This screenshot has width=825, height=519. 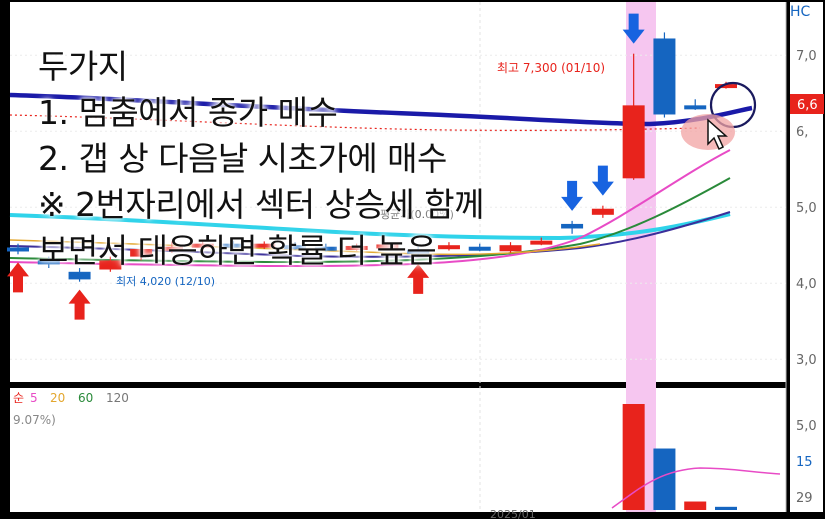 I want to click on volume-bars, so click(x=679, y=457).